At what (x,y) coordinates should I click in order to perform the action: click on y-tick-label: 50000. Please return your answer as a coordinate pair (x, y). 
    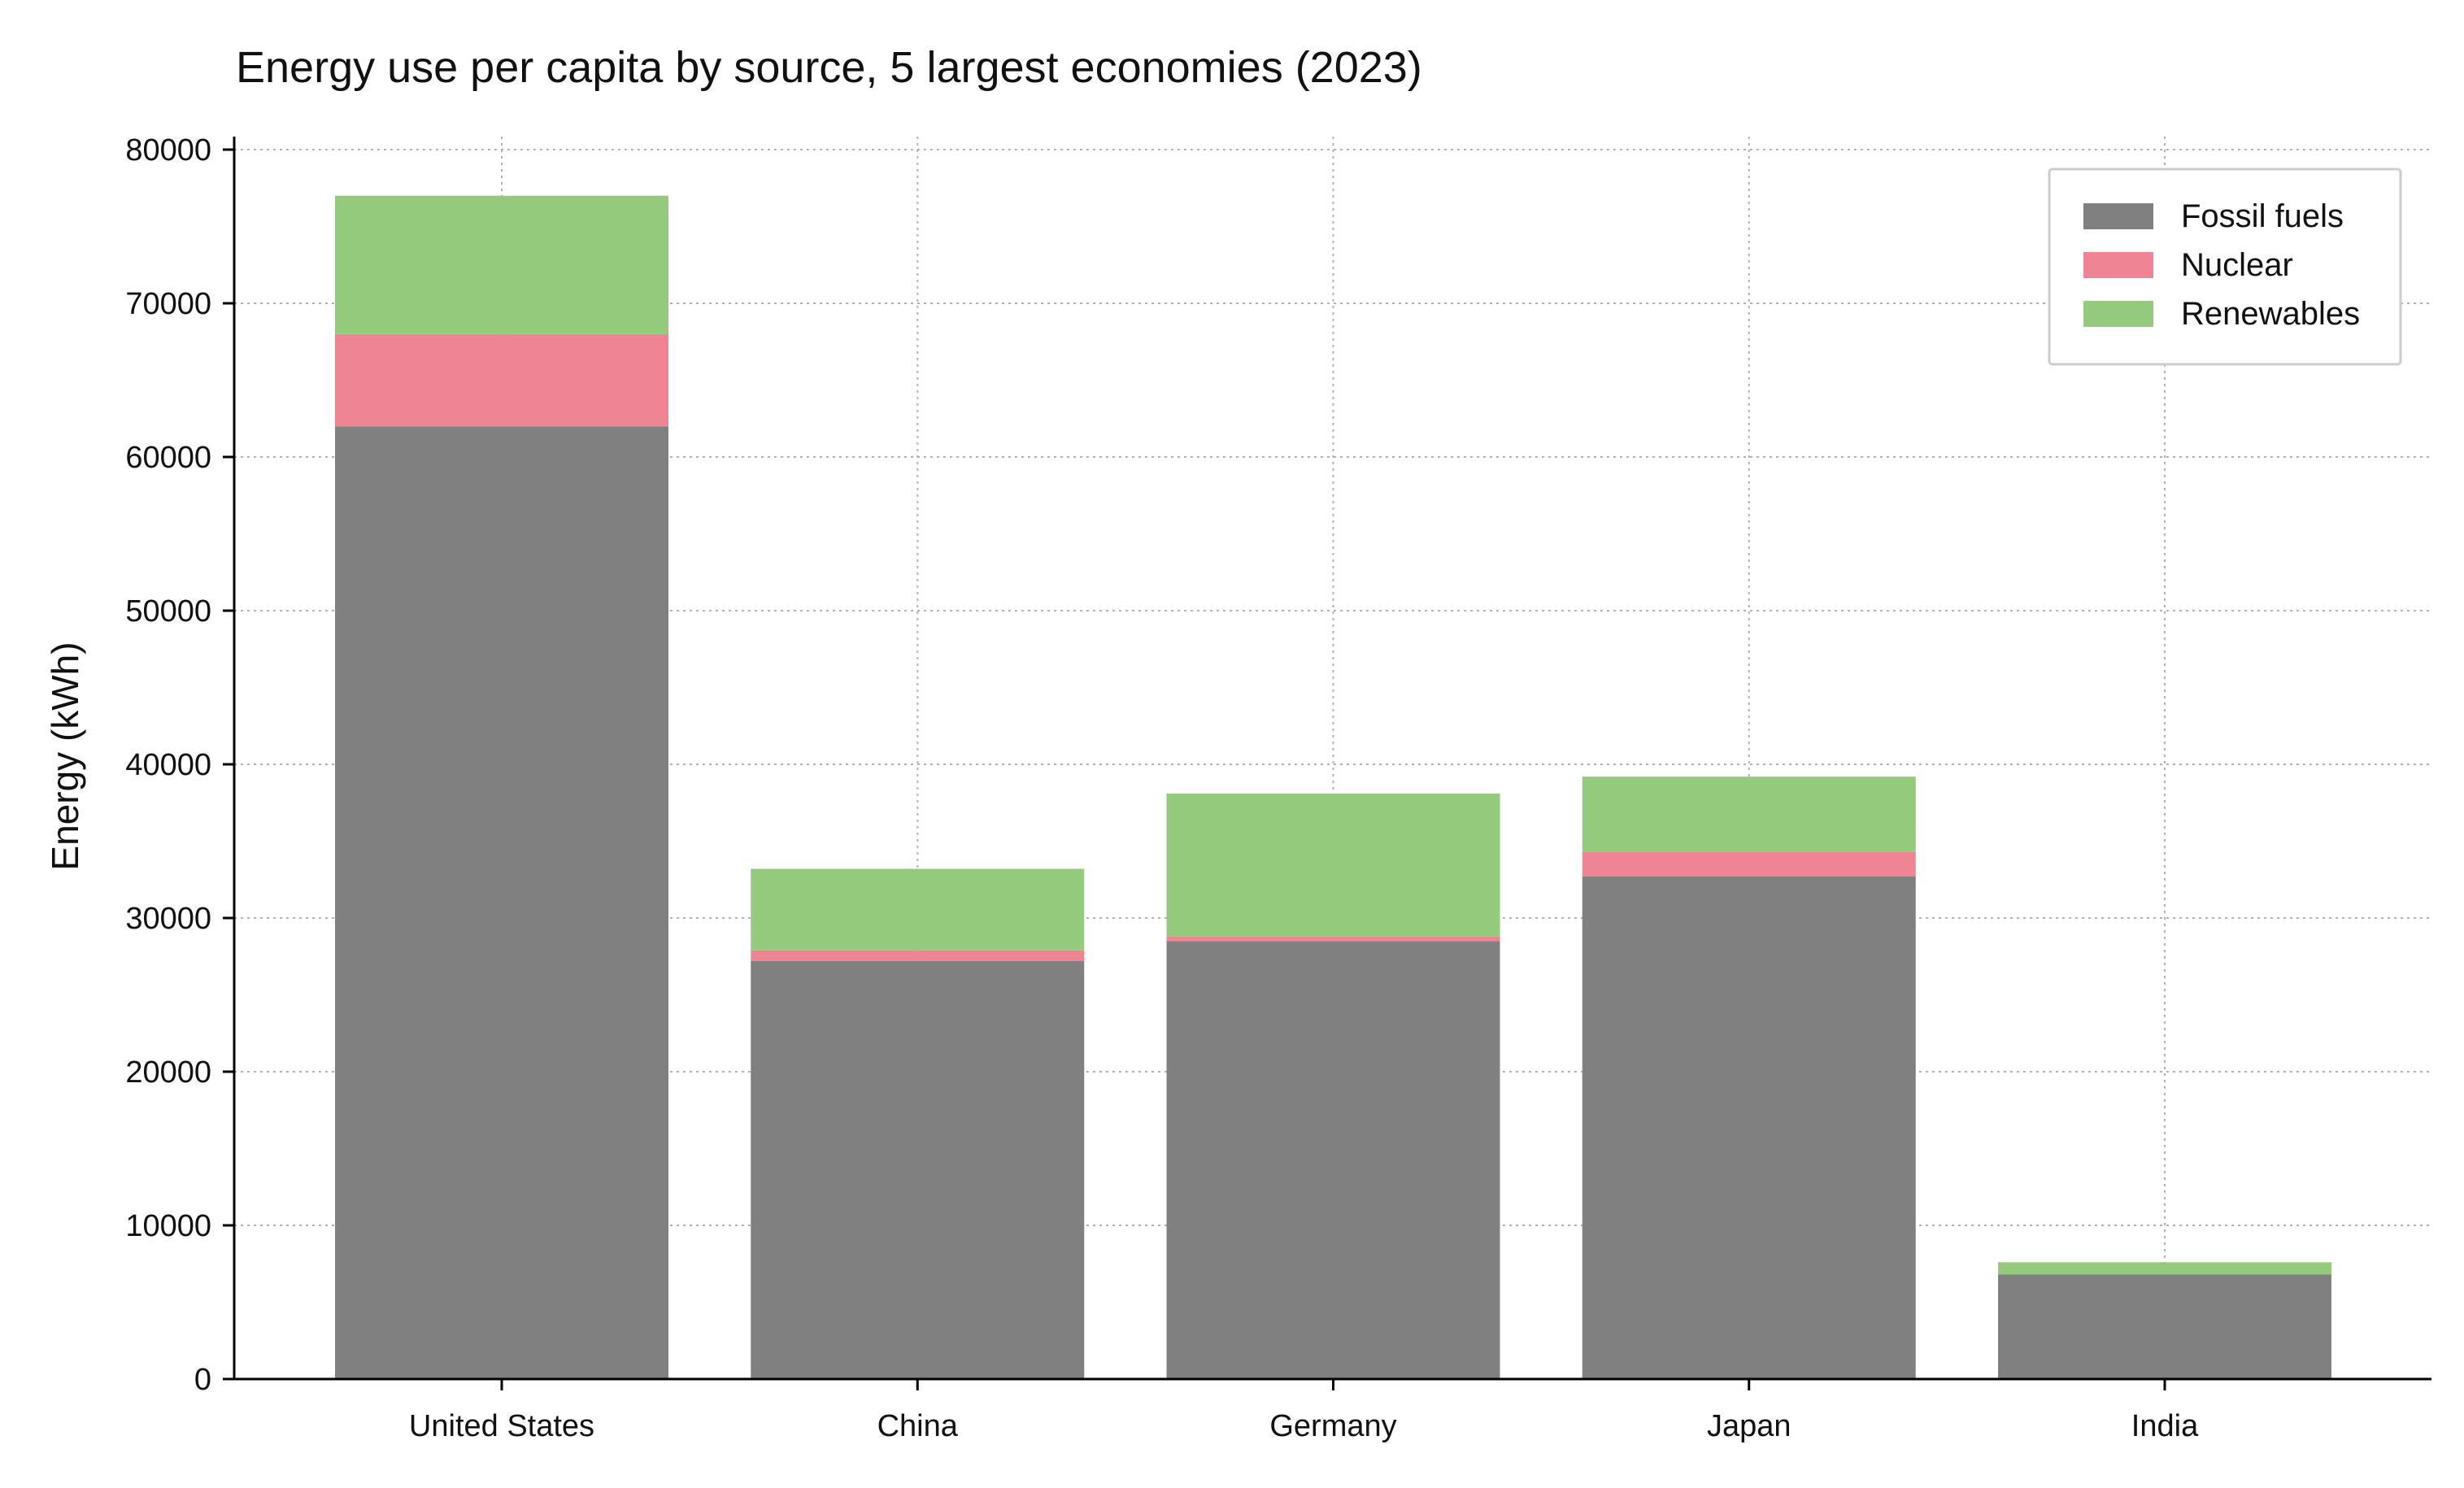
    Looking at the image, I should click on (168, 611).